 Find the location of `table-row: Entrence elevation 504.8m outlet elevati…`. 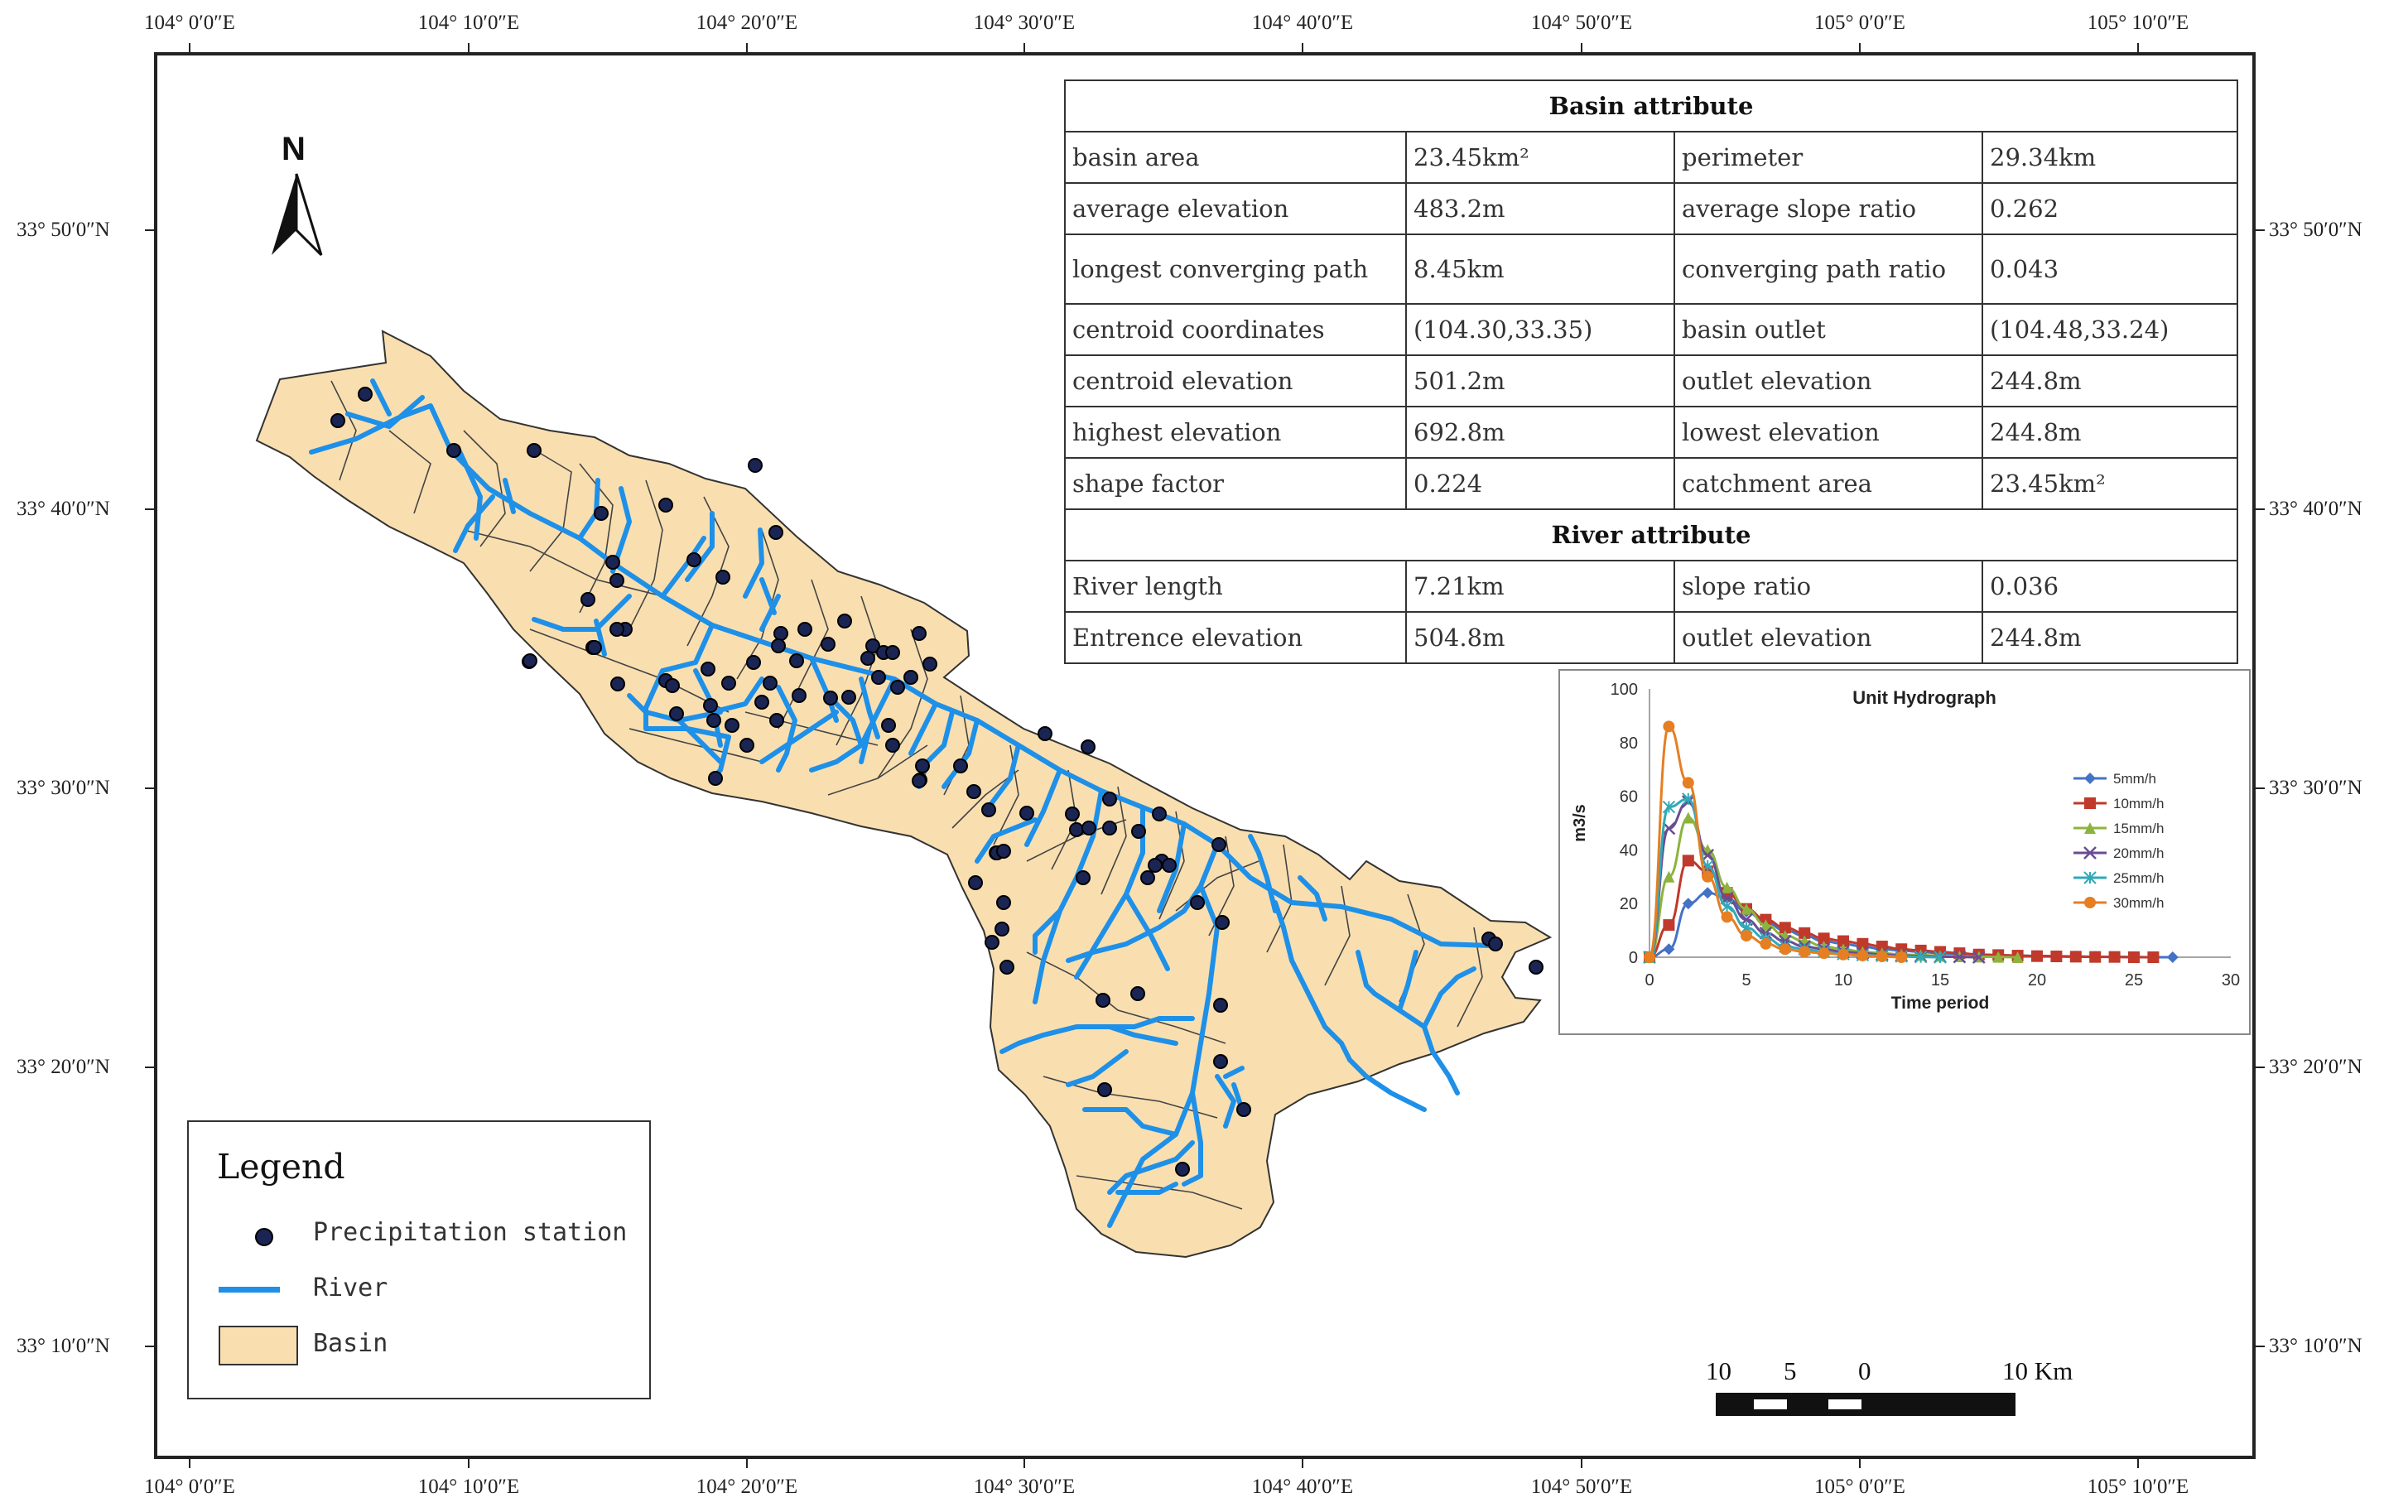

table-row: Entrence elevation 504.8m outlet elevati… is located at coordinates (1651, 637).